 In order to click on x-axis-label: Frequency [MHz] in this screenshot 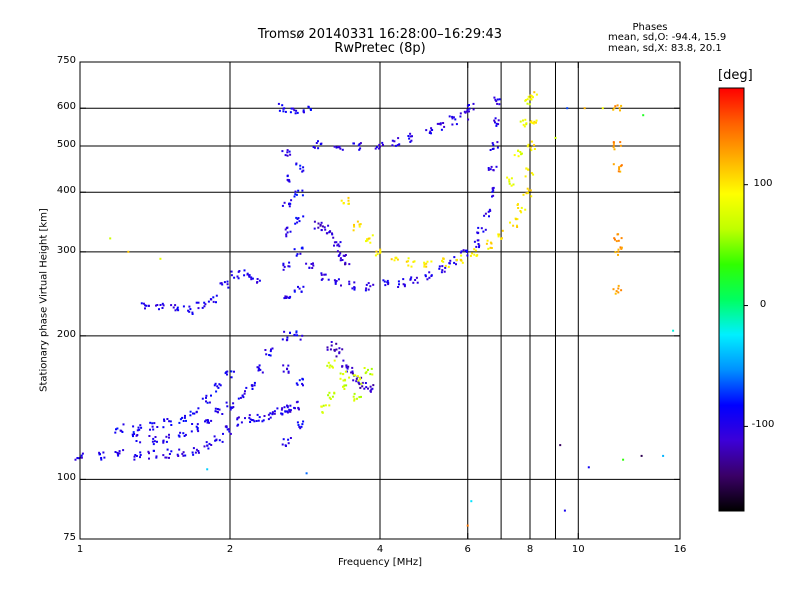, I will do `click(380, 562)`.